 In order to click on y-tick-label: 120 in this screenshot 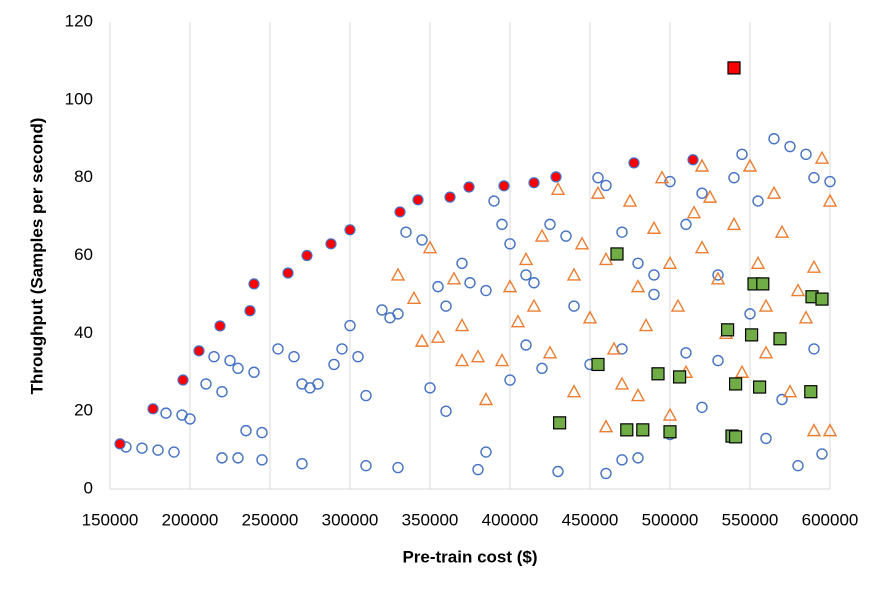, I will do `click(79, 20)`.